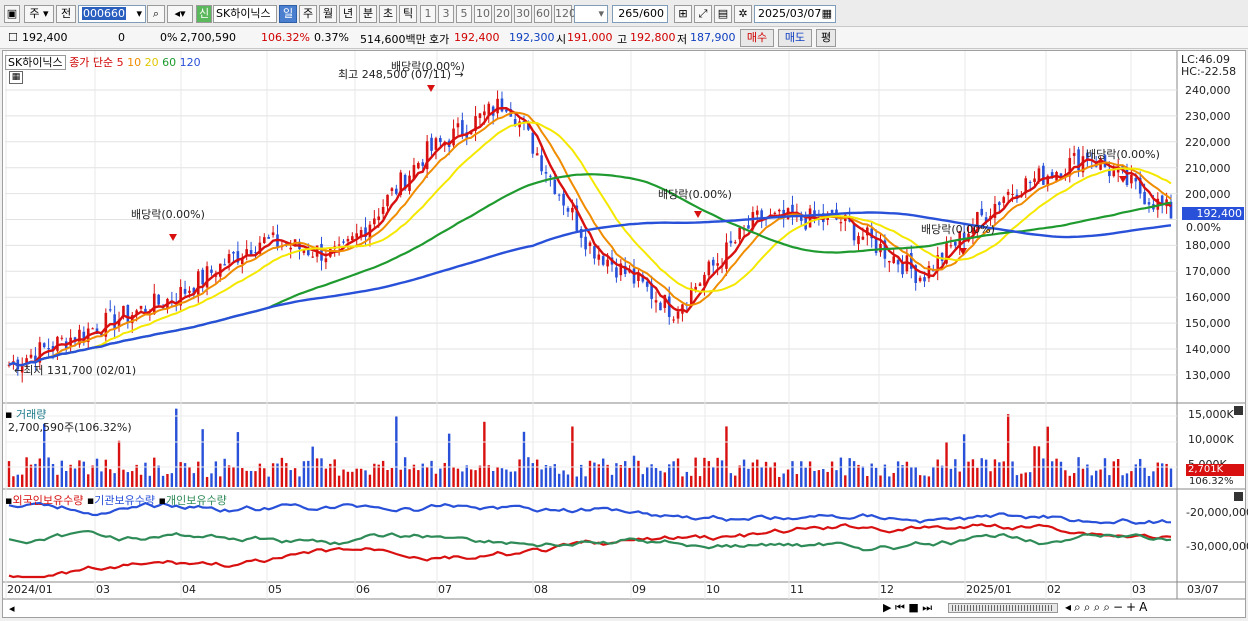  Describe the element at coordinates (428, 14) in the screenshot. I see `interval-1-button: 1` at that location.